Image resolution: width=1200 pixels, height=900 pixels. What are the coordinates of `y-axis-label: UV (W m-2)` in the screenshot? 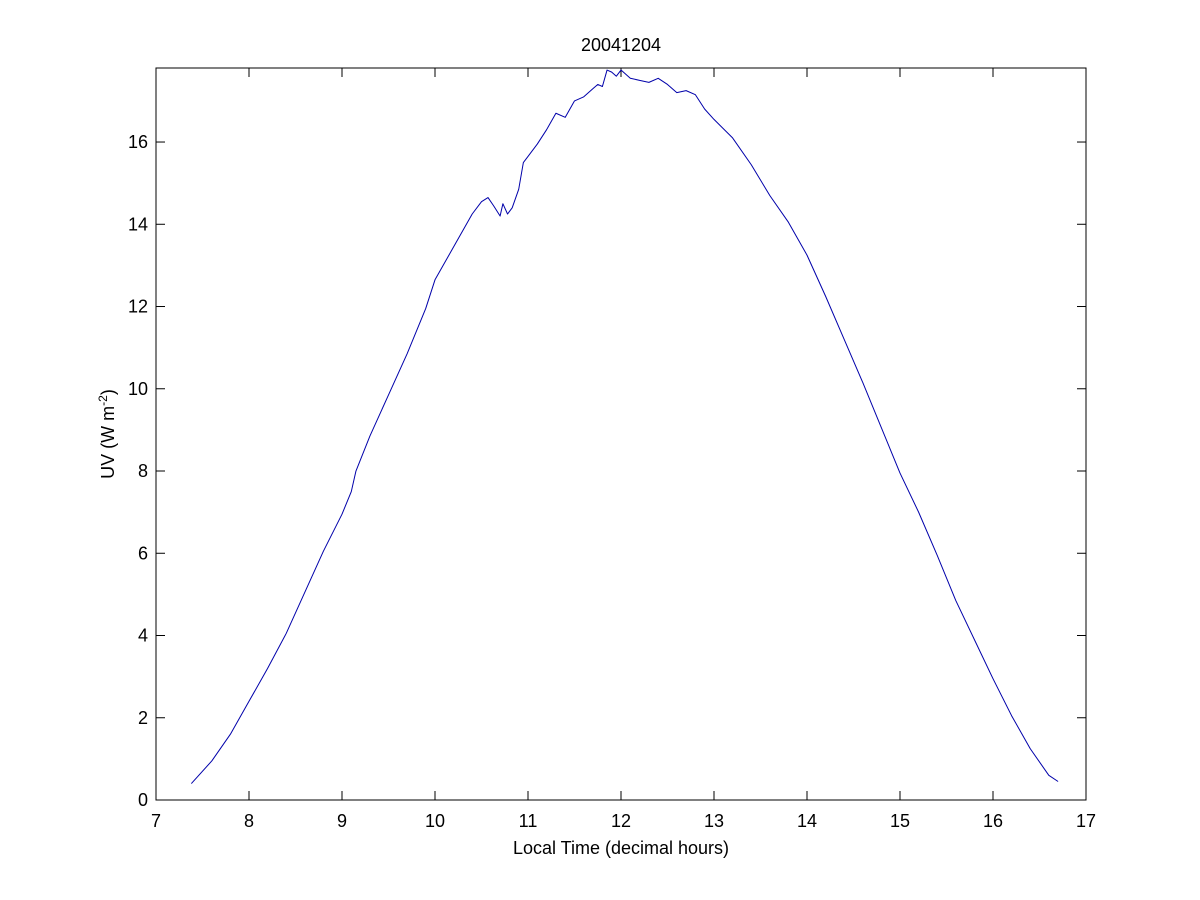 It's located at (107, 434).